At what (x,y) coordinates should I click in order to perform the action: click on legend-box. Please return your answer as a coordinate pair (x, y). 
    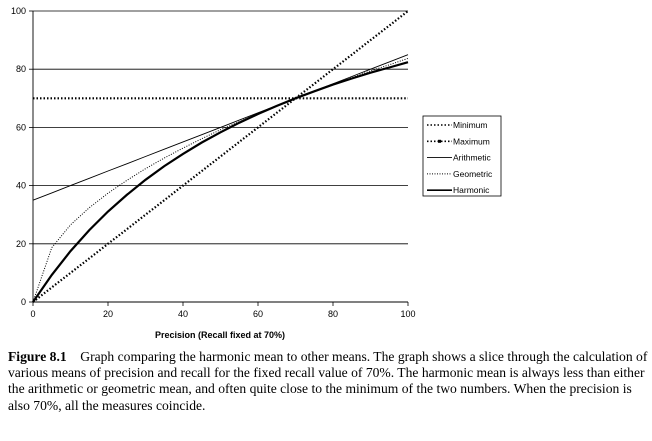
    Looking at the image, I should click on (462, 156).